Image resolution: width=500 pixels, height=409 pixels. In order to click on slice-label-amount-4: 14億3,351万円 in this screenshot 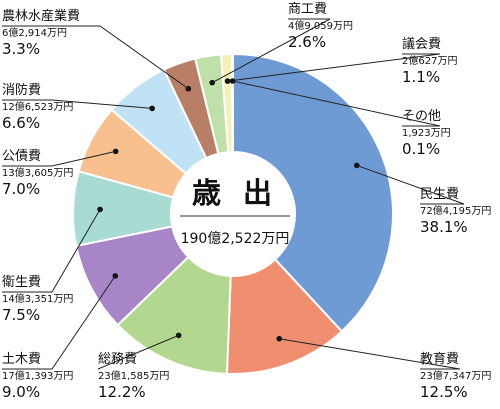, I will do `click(37, 298)`.